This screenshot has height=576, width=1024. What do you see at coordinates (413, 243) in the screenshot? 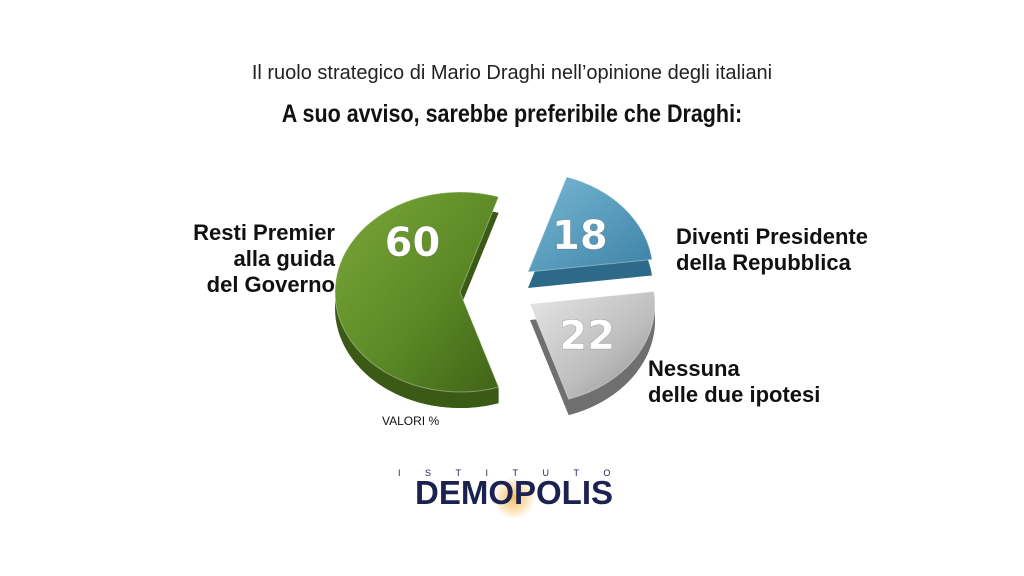
I see `slice-resti-premier-value-label: 60` at bounding box center [413, 243].